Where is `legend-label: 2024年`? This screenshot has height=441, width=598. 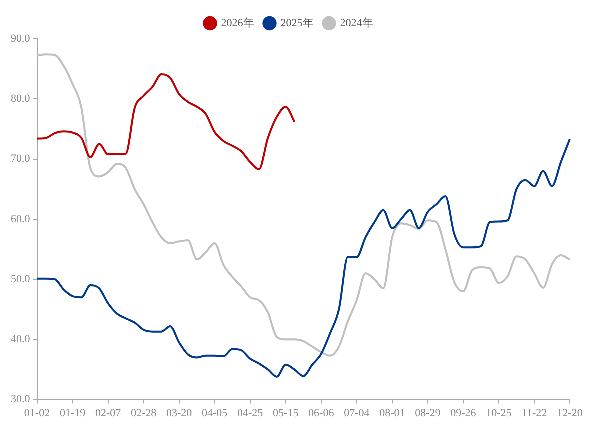
legend-label: 2024年 is located at coordinates (357, 23).